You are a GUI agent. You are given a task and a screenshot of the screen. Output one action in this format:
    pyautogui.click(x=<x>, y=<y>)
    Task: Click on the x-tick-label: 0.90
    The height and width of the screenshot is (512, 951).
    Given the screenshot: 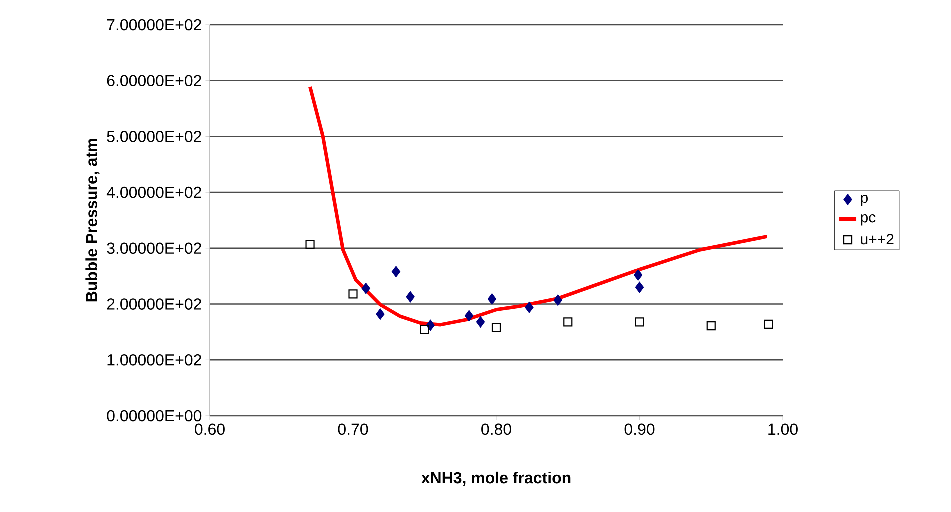 What is the action you would take?
    pyautogui.click(x=639, y=430)
    